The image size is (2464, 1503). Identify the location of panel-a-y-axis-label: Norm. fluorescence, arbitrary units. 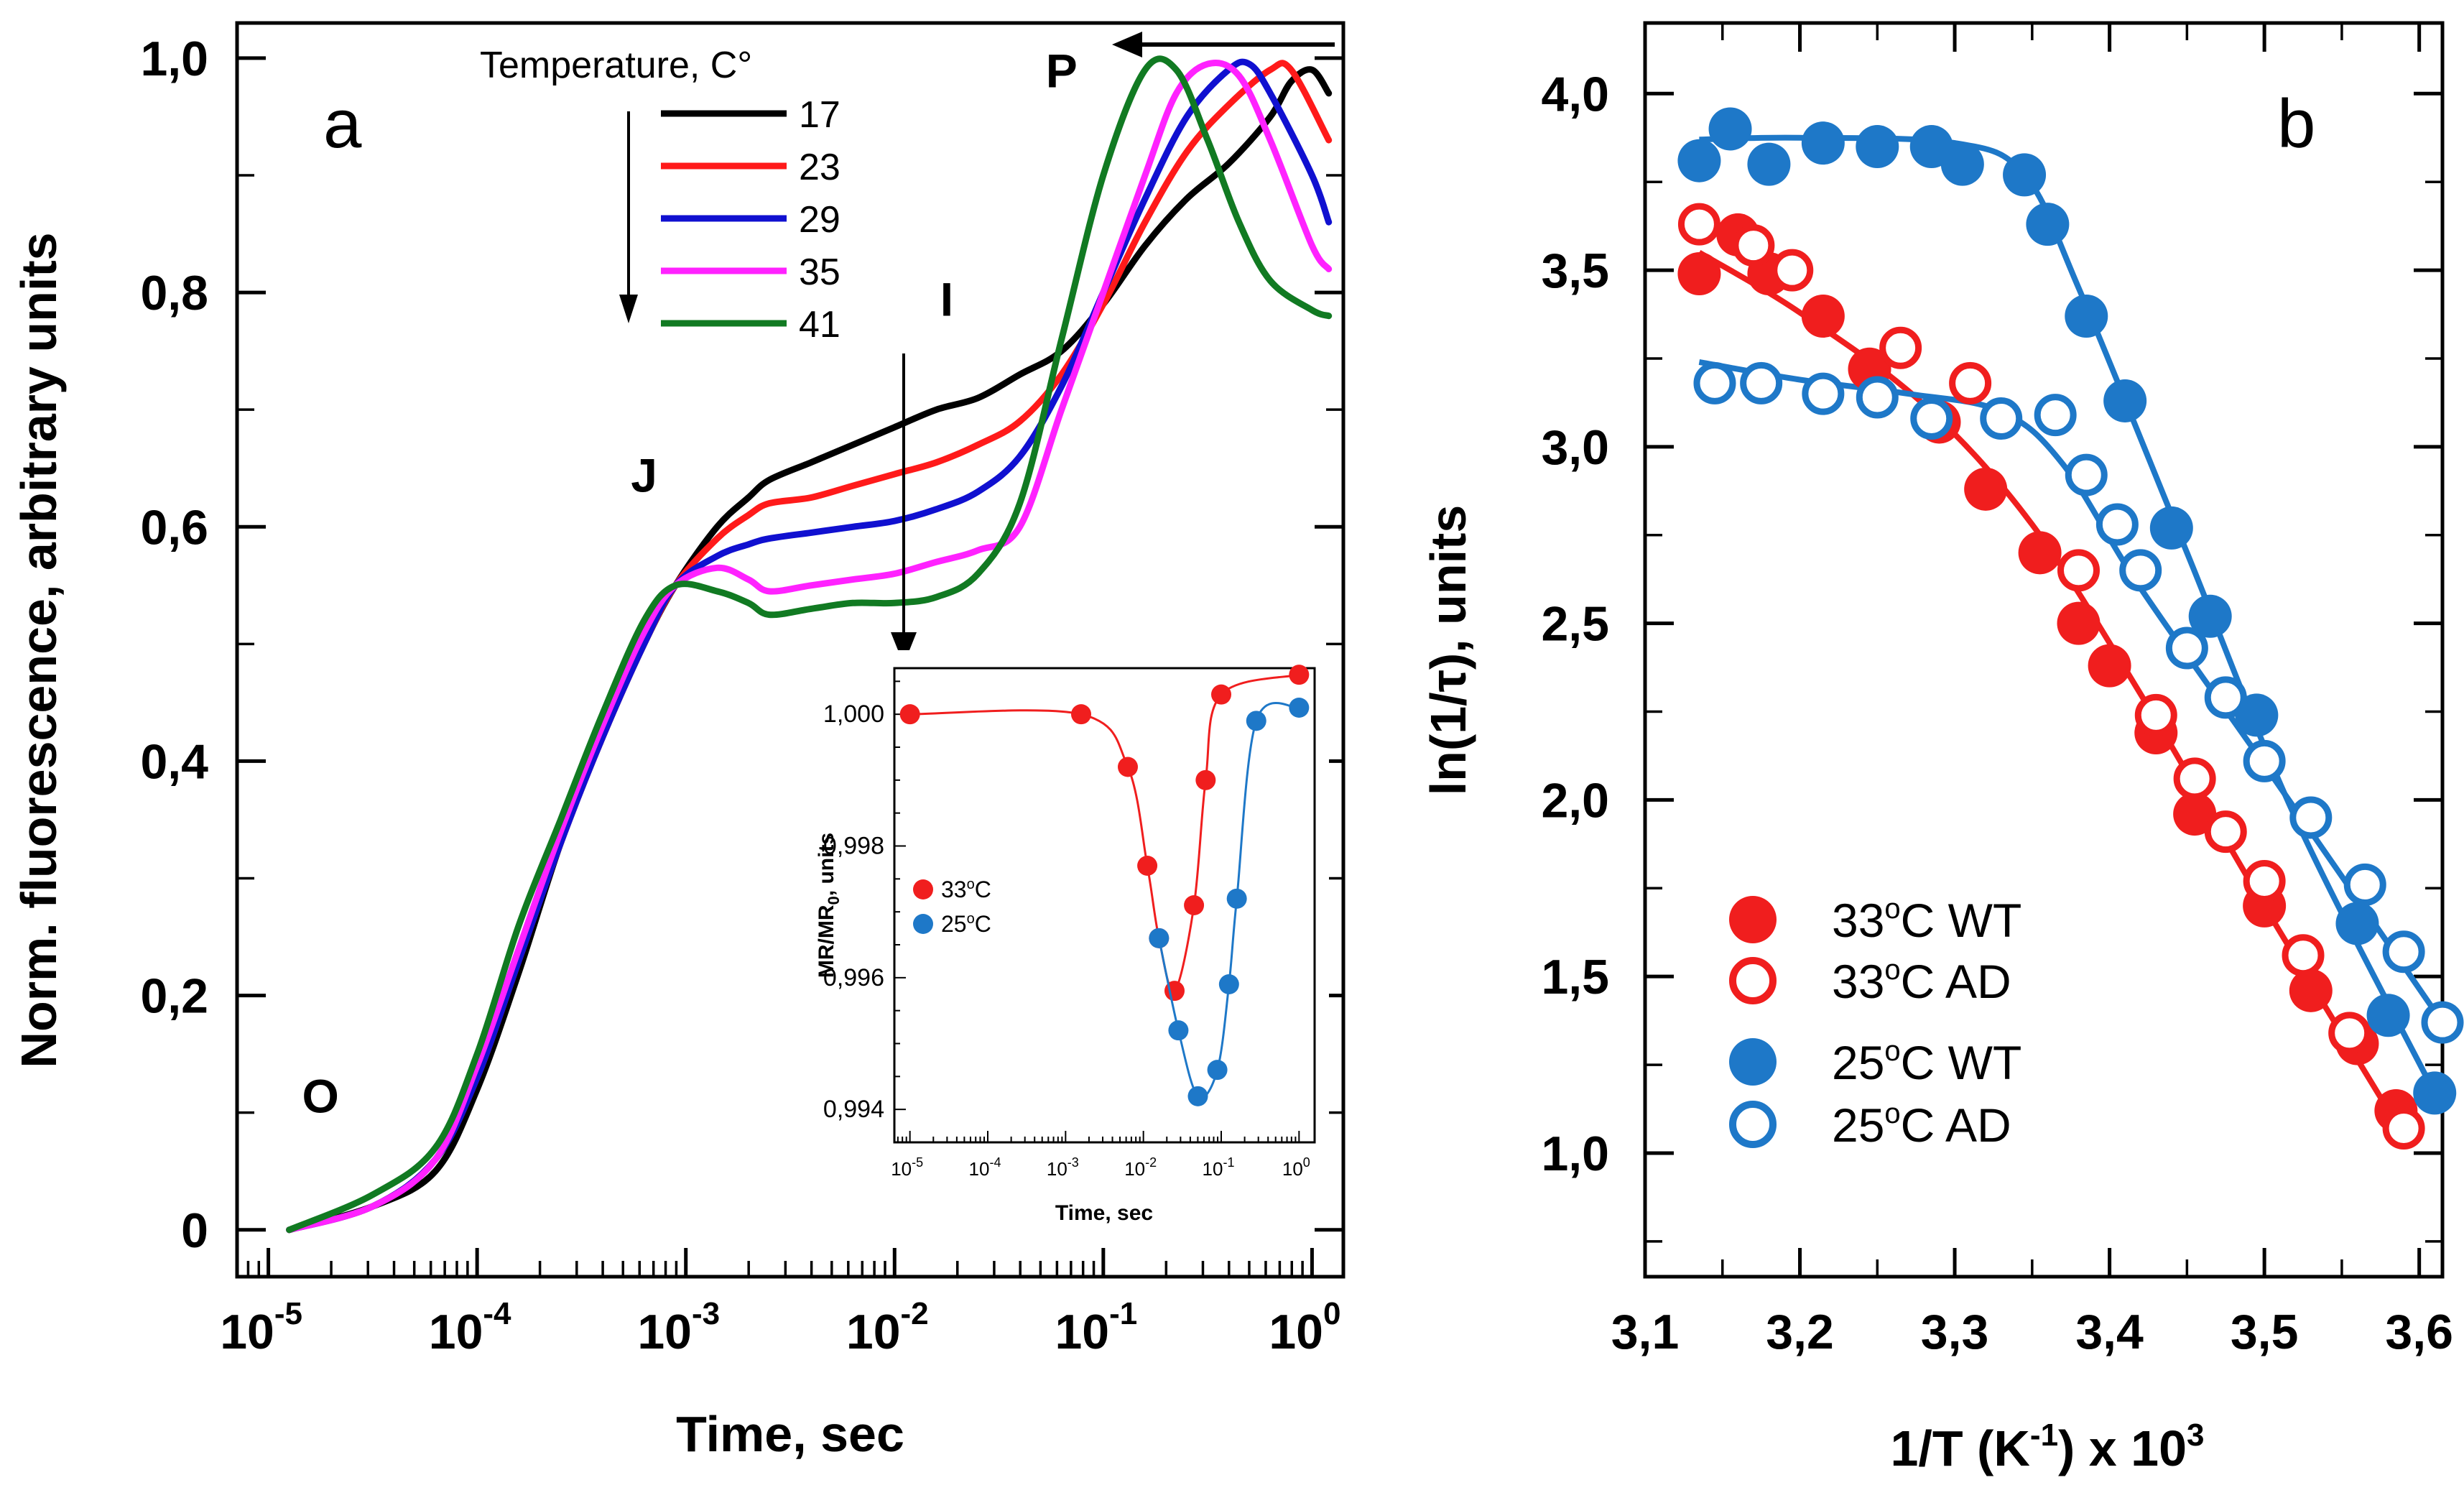
(39, 650).